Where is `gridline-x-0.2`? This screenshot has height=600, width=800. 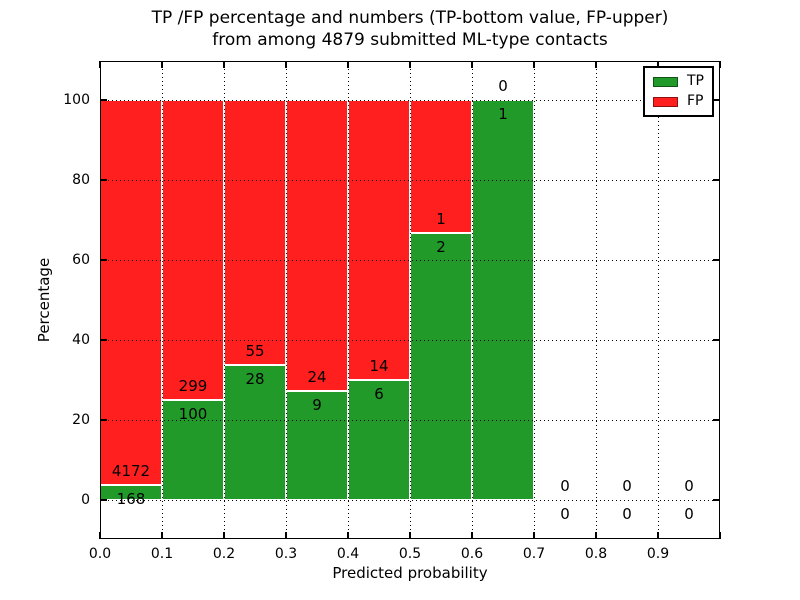 gridline-x-0.2 is located at coordinates (224, 300).